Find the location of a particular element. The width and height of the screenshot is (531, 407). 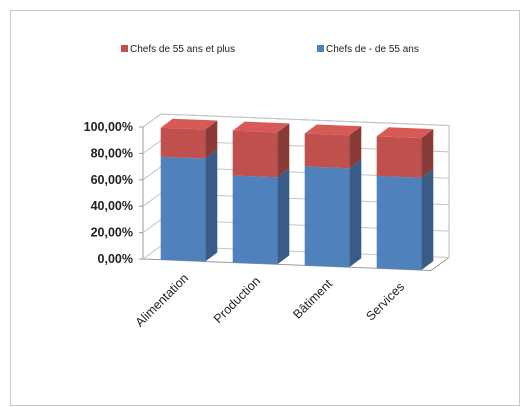

x-axis: Alimentation Production Bâtiment Services is located at coordinates (270, 300).